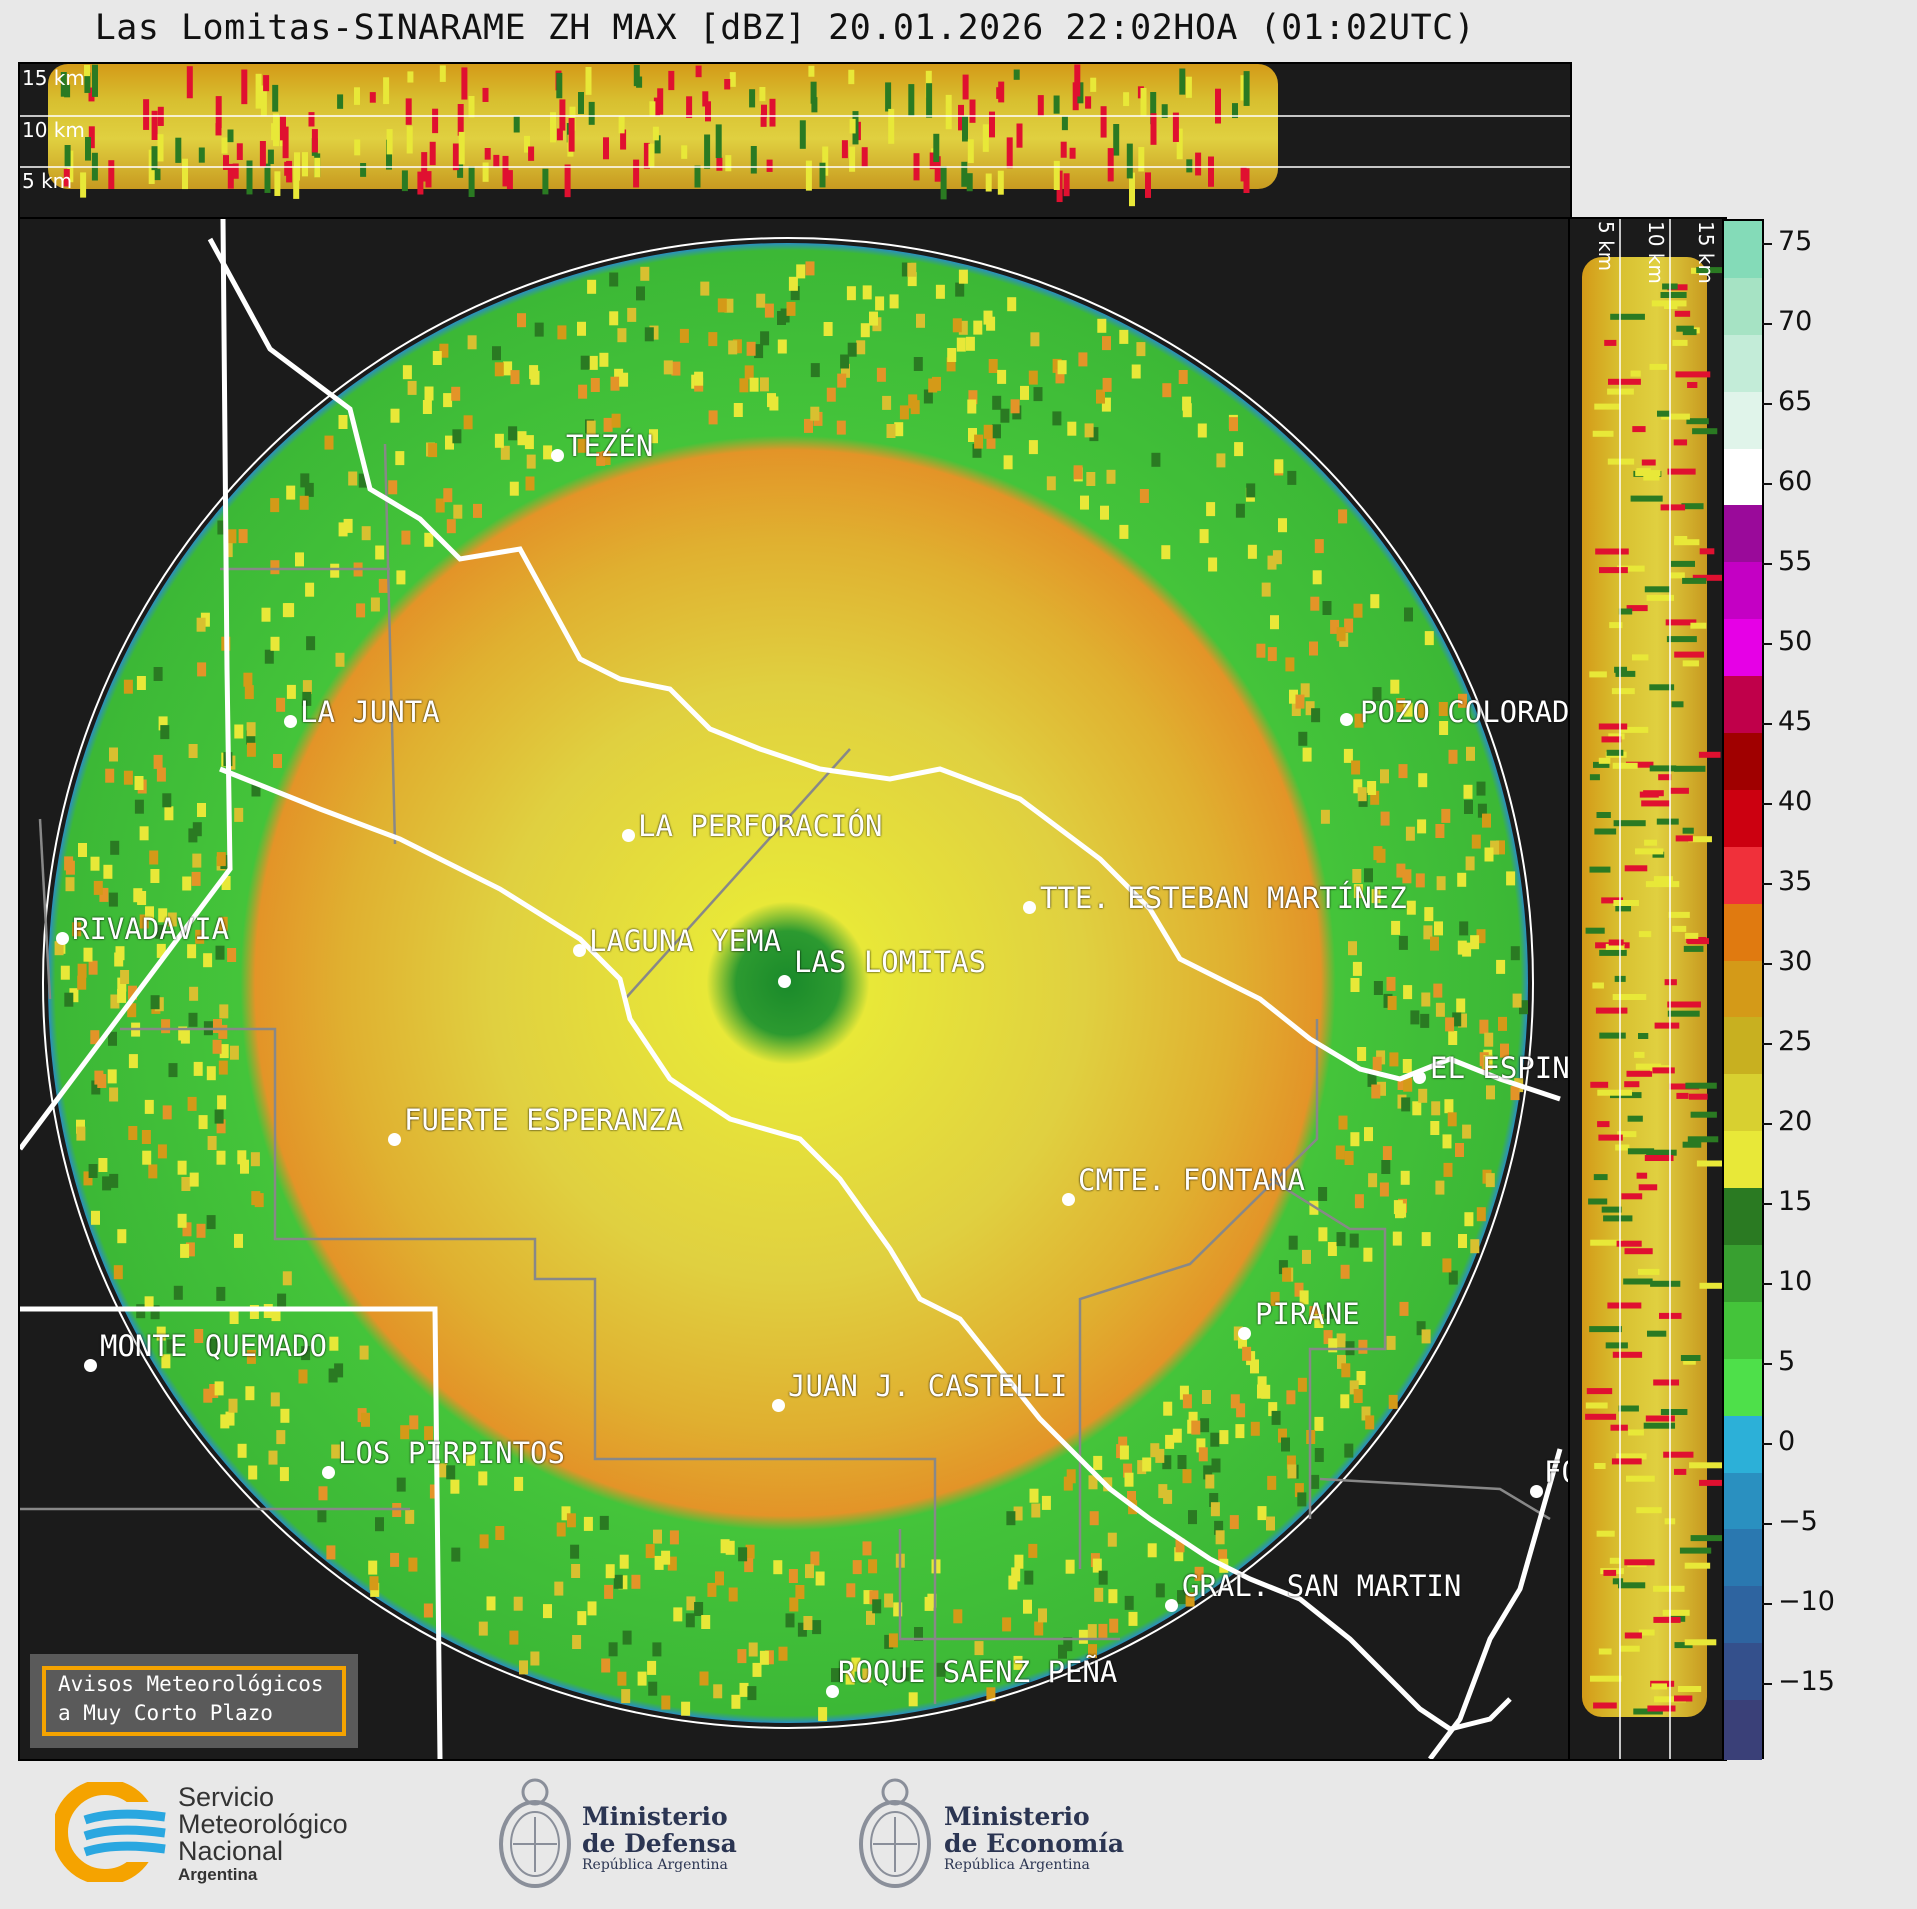  Describe the element at coordinates (110, 1832) in the screenshot. I see `smn-logo-icon` at that location.